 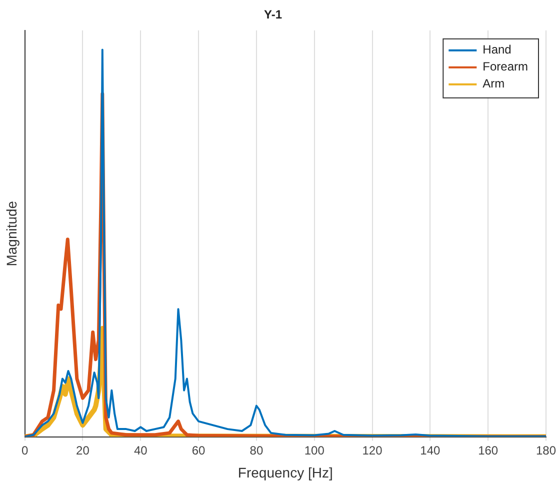 I want to click on x-tick-label: 160, so click(x=488, y=450).